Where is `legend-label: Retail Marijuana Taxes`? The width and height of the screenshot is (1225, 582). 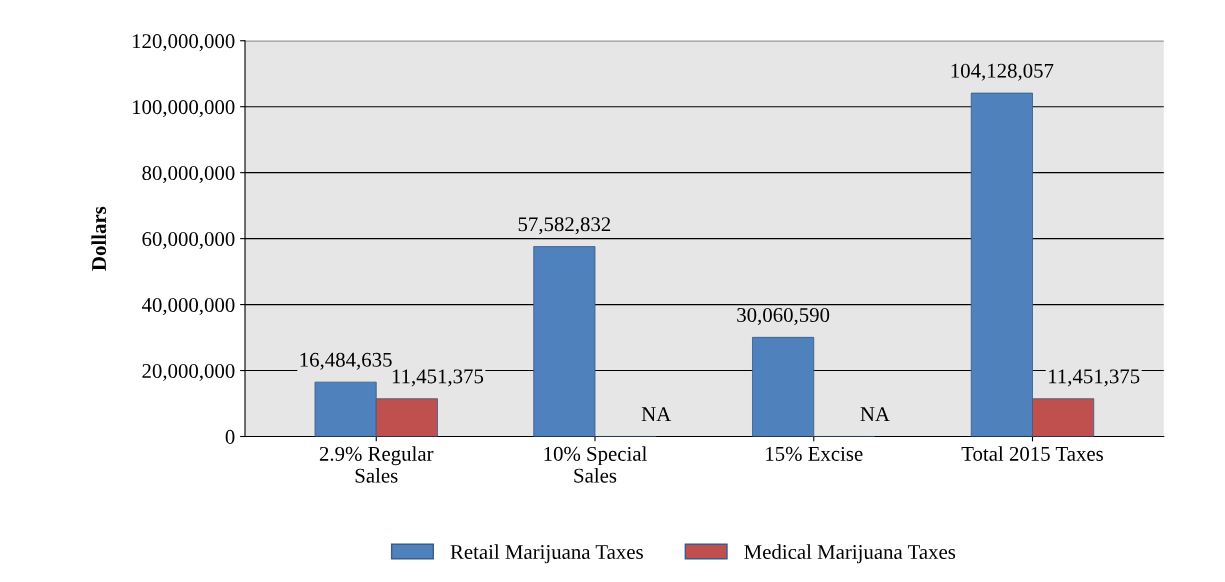 legend-label: Retail Marijuana Taxes is located at coordinates (546, 554).